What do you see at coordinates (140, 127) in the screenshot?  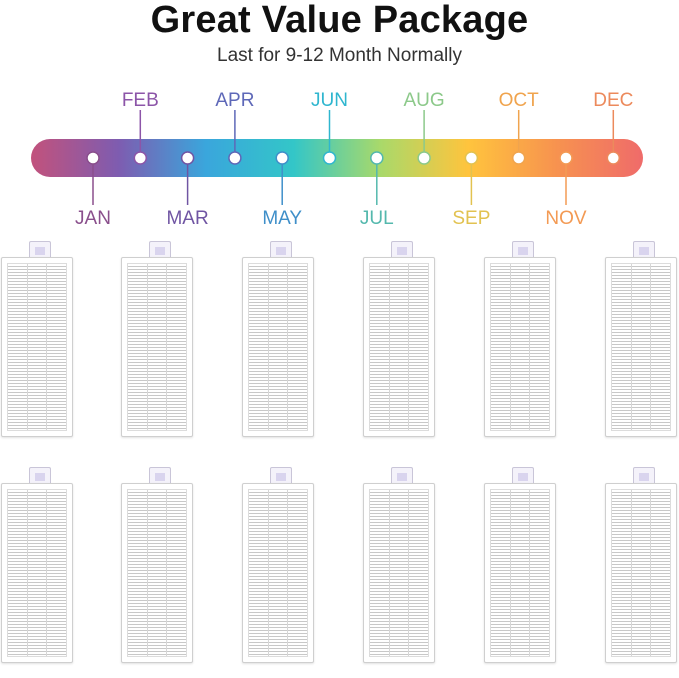 I see `month-marker: FEB` at bounding box center [140, 127].